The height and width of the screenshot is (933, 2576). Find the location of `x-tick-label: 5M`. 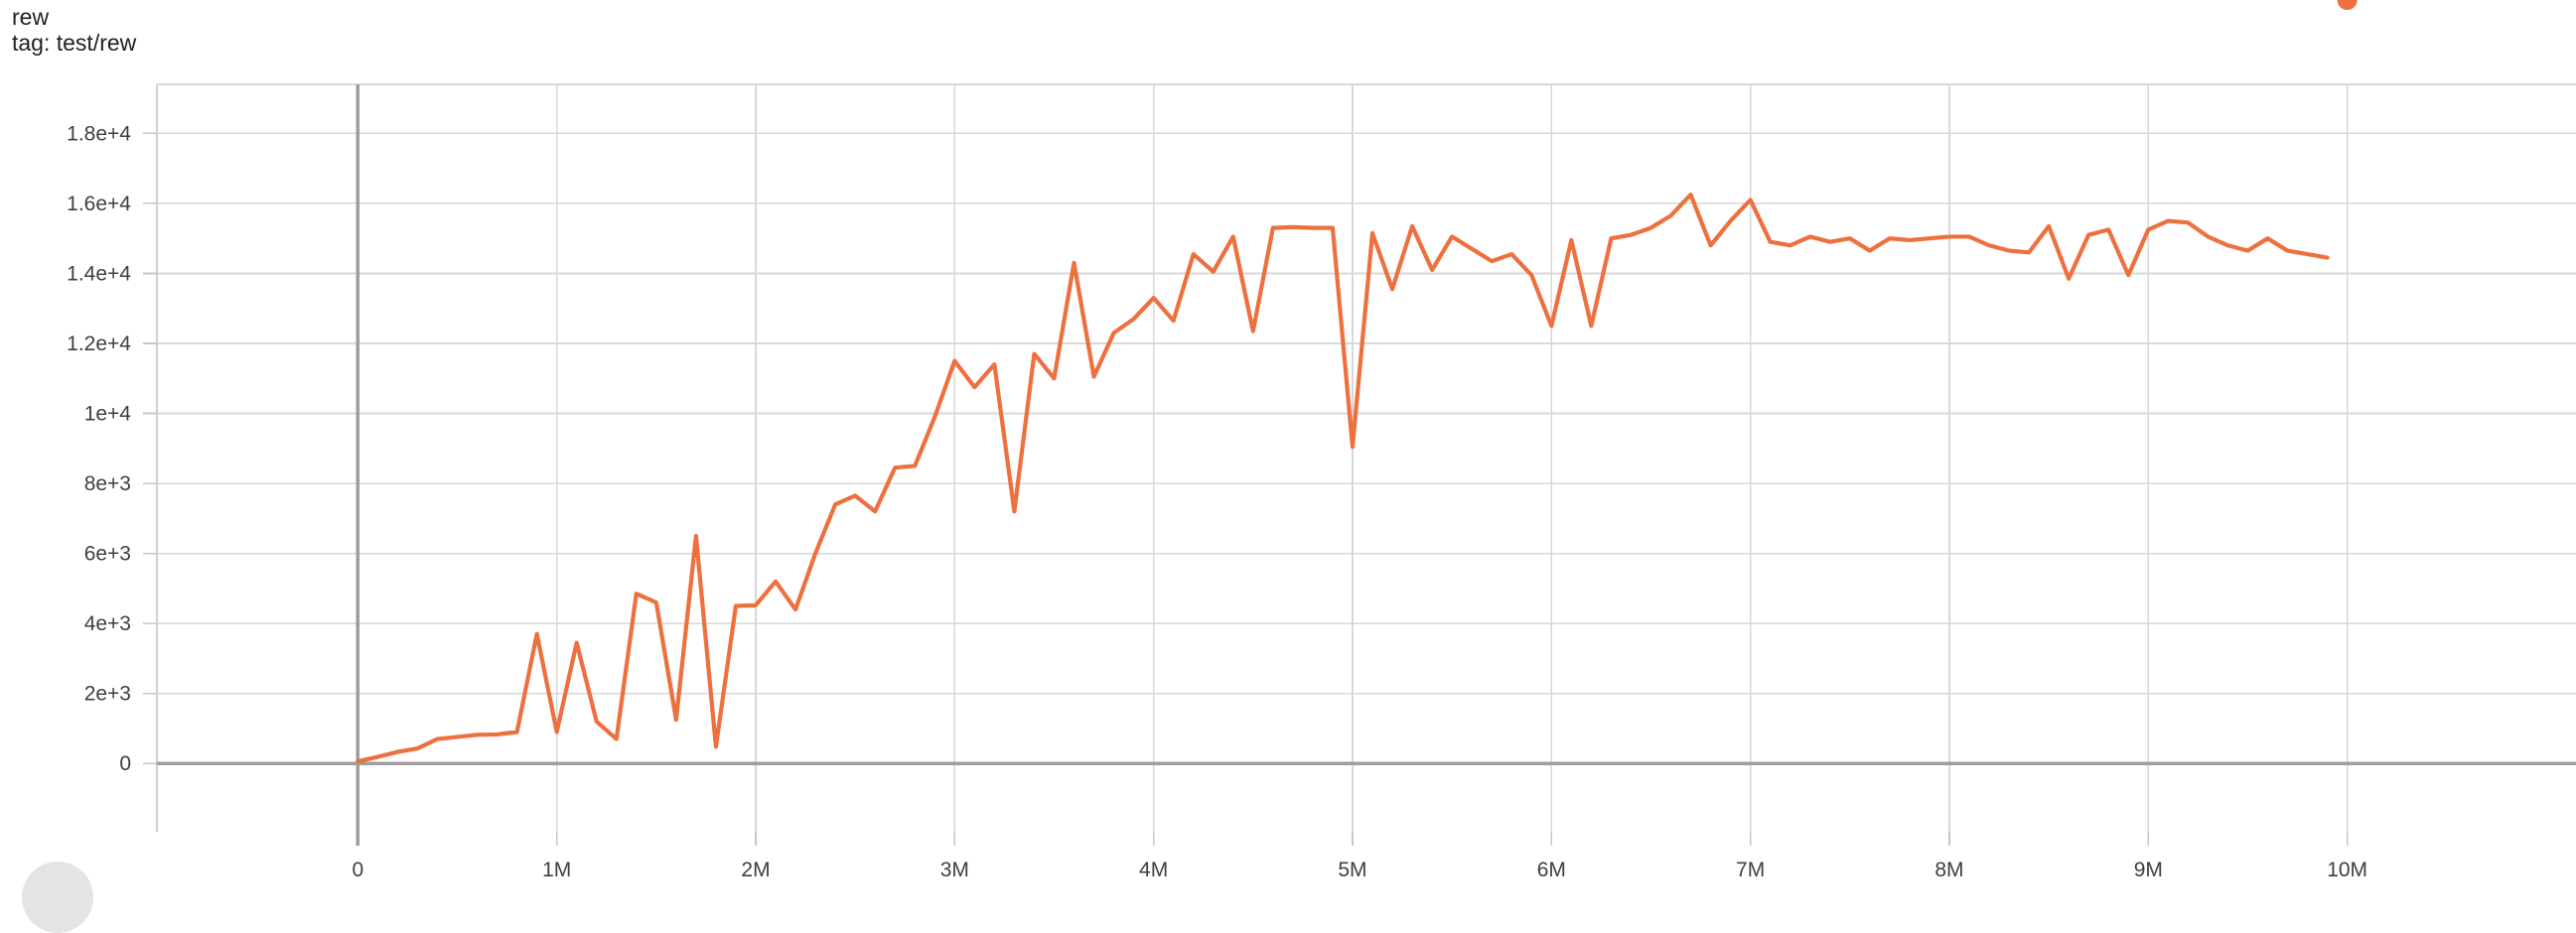

x-tick-label: 5M is located at coordinates (1352, 870).